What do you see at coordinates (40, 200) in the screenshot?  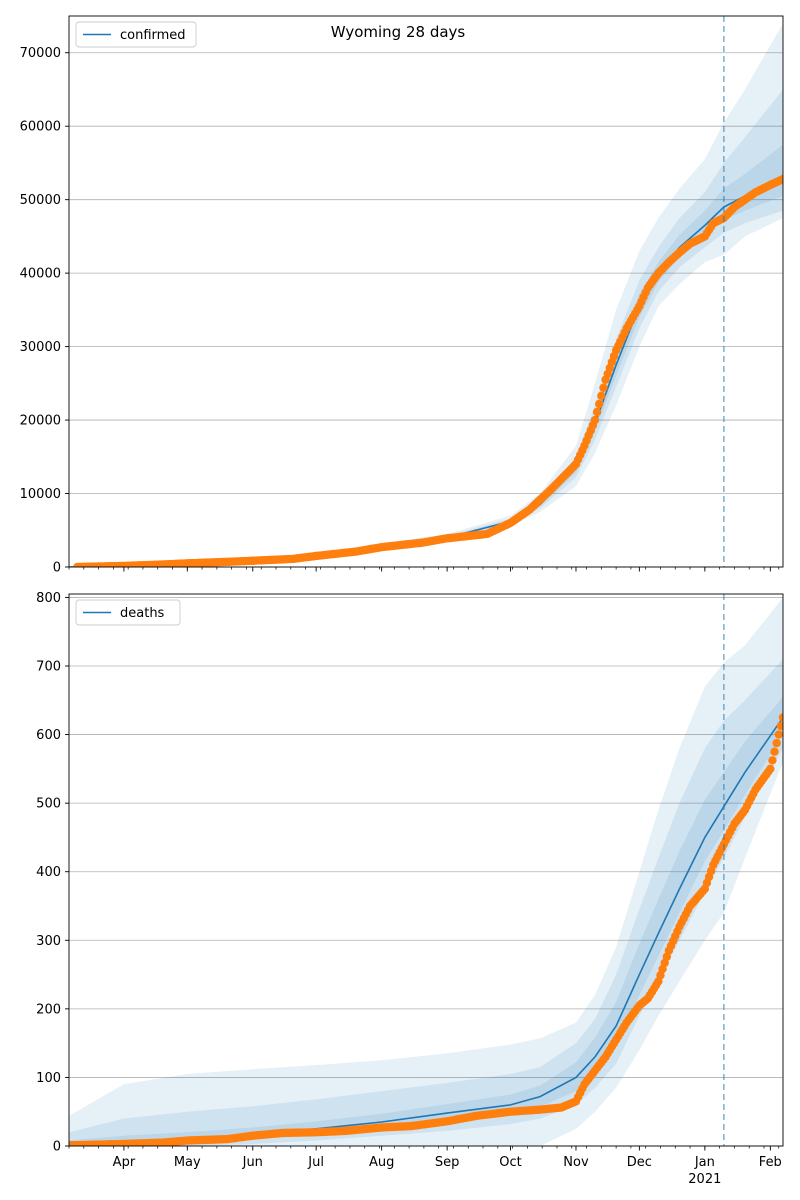 I see `y-tick-label: 50000` at bounding box center [40, 200].